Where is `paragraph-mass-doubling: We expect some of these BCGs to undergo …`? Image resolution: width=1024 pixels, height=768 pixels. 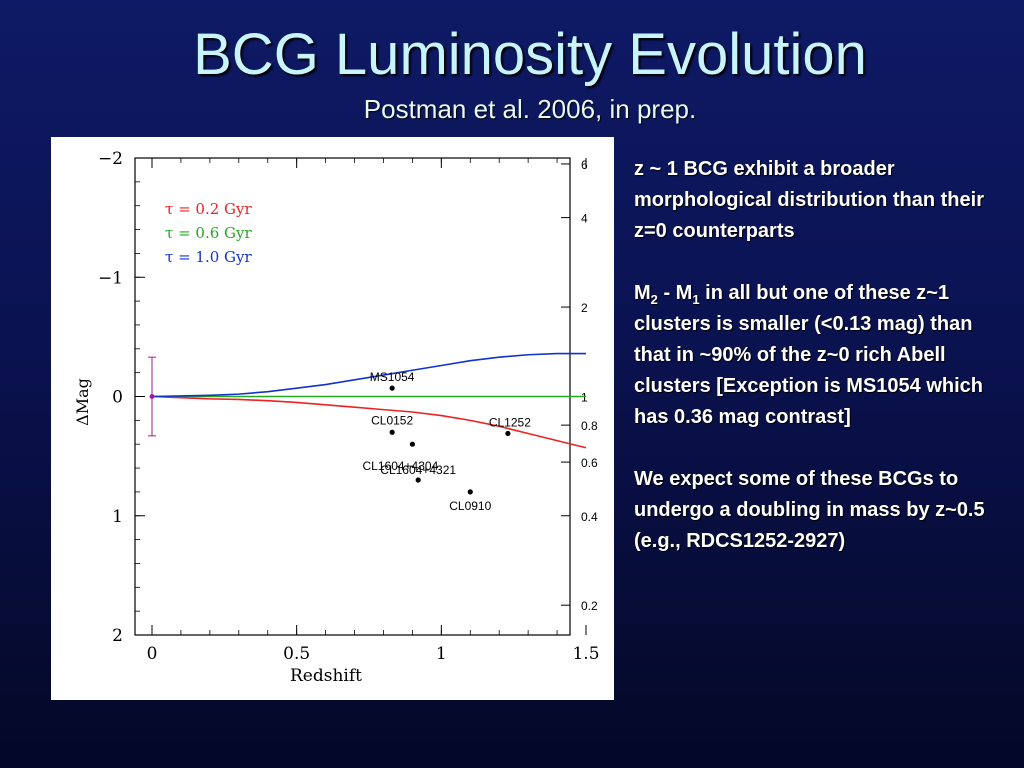
paragraph-mass-doubling: We expect some of these BCGs to undergo … is located at coordinates (809, 510).